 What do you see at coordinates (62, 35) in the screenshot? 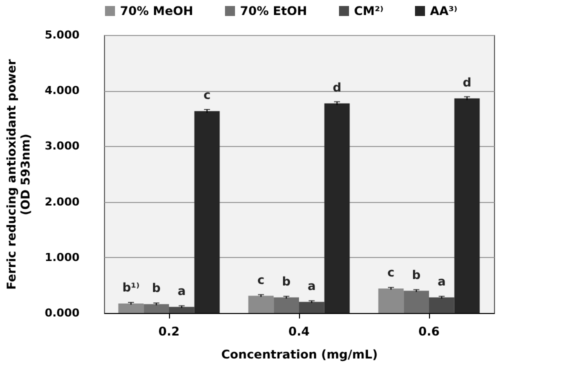
I see `y-tick-label: 5.000` at bounding box center [62, 35].